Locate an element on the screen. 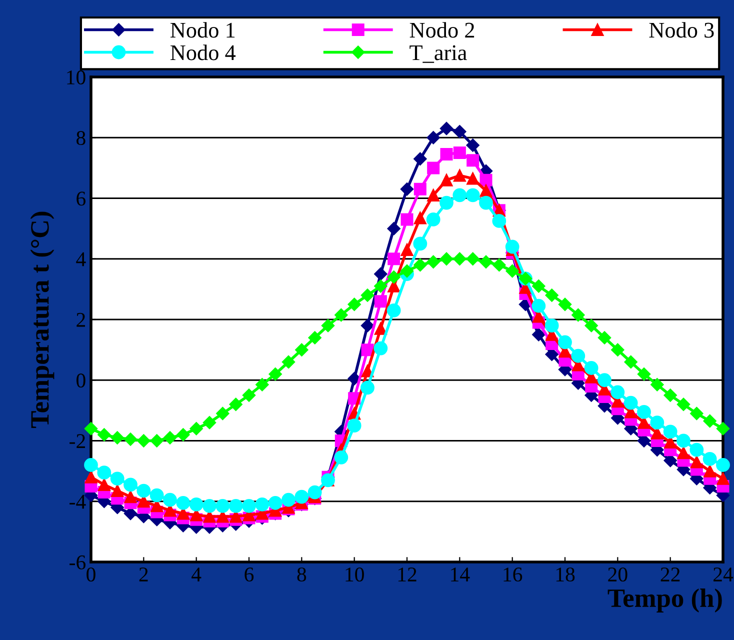 This screenshot has width=734, height=640. x-tick-label: 12 is located at coordinates (407, 575).